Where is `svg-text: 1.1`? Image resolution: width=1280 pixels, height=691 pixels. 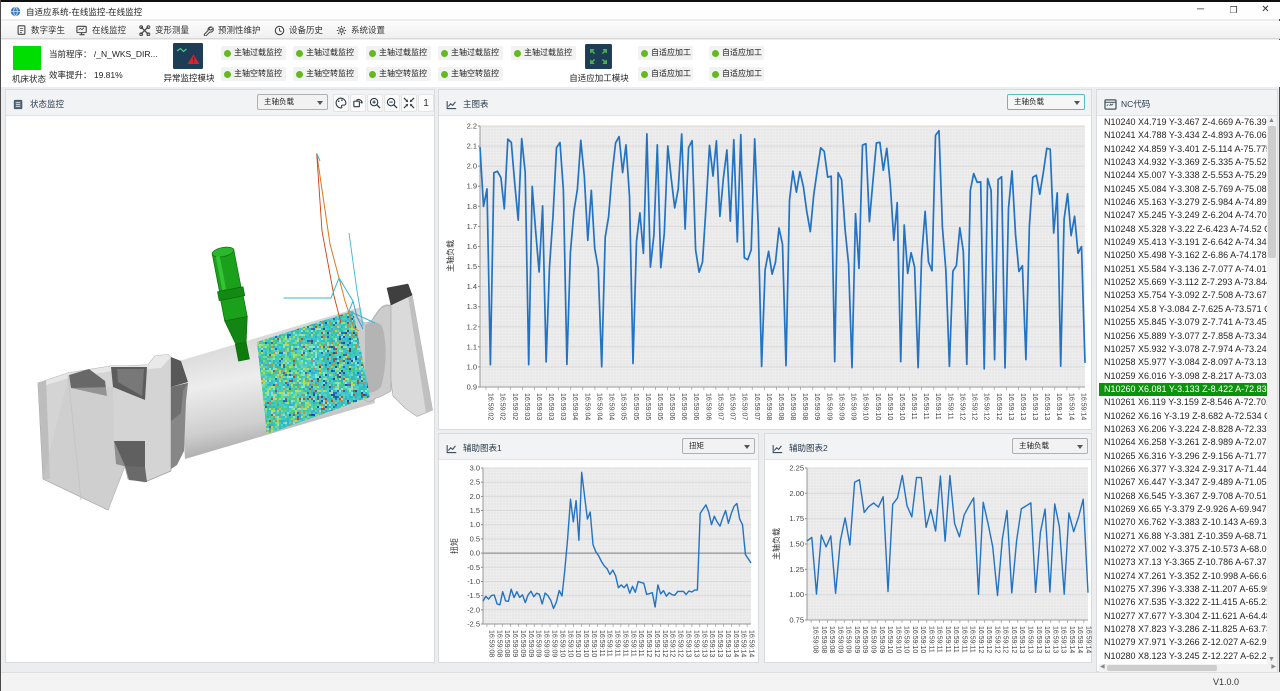 svg-text: 1.1 is located at coordinates (472, 346).